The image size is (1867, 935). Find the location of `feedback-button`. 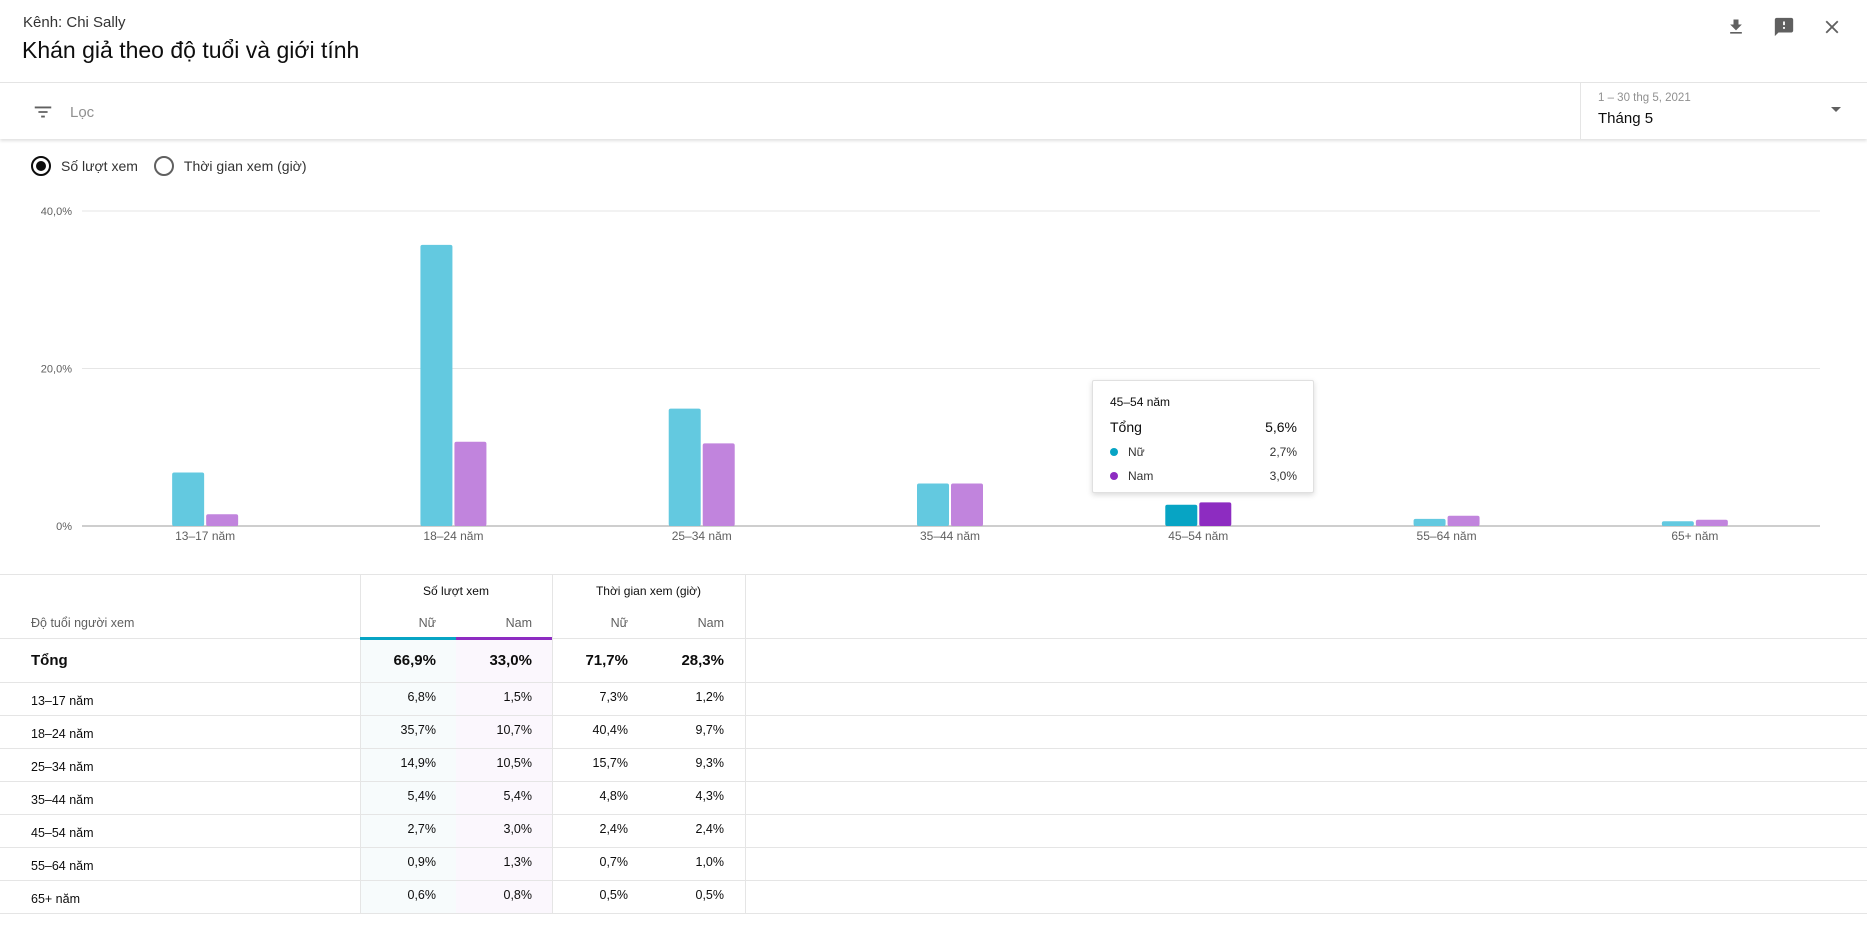

feedback-button is located at coordinates (1784, 27).